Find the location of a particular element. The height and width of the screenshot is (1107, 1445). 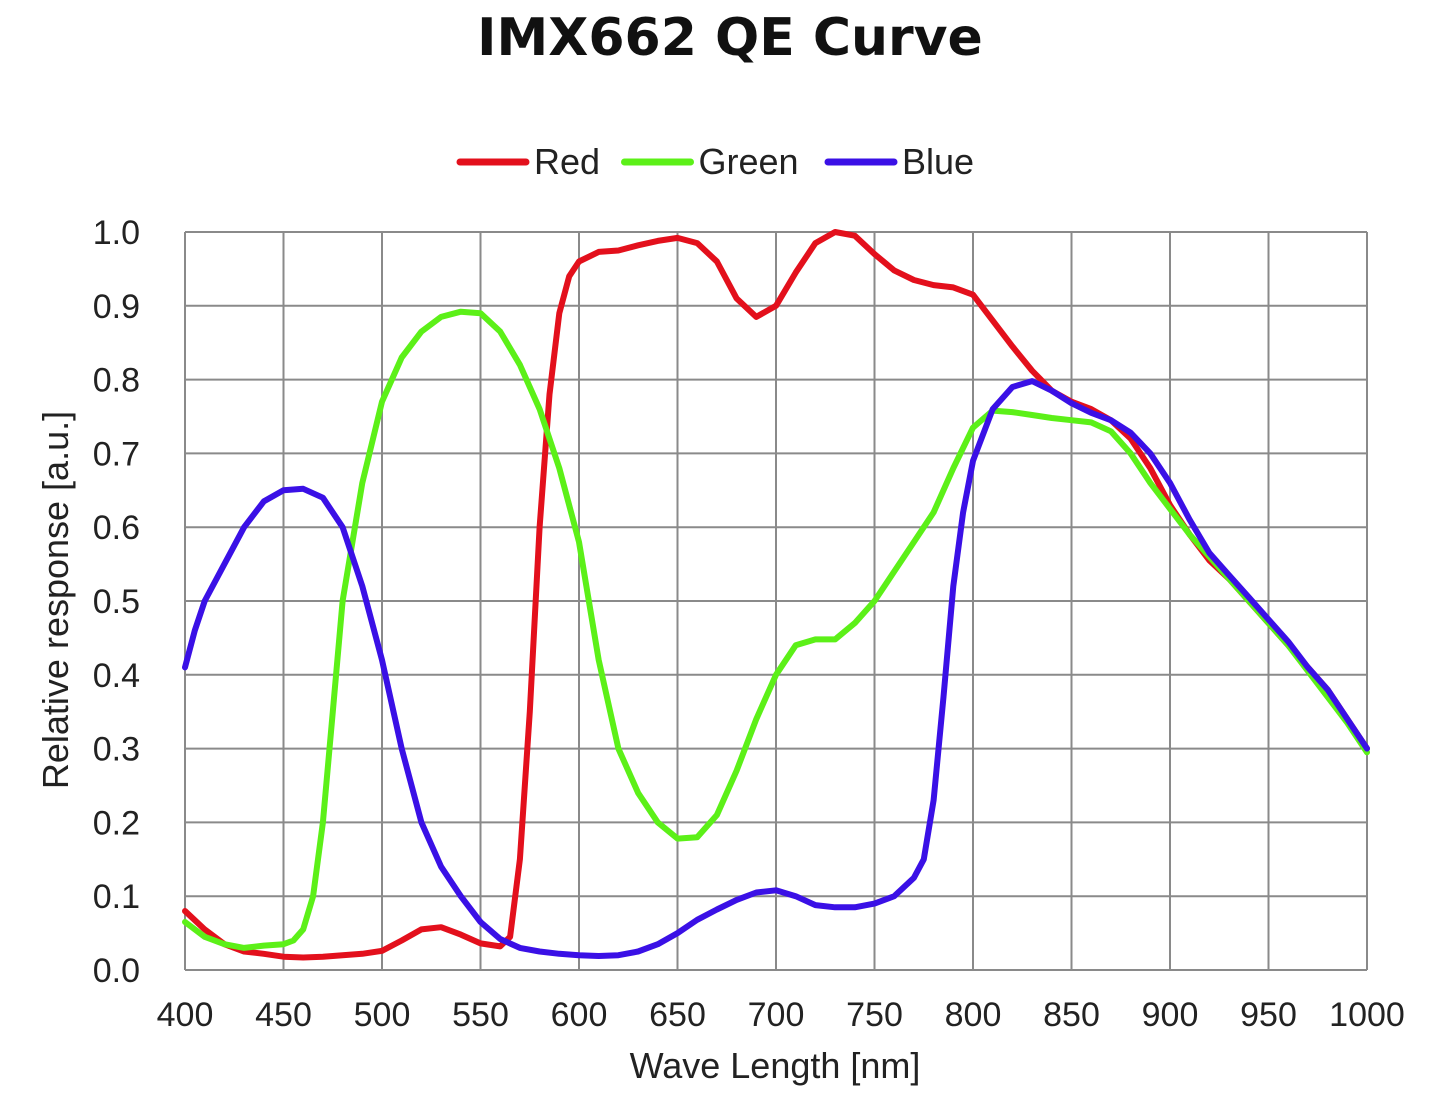

x-tick-label: 750 is located at coordinates (874, 1015).